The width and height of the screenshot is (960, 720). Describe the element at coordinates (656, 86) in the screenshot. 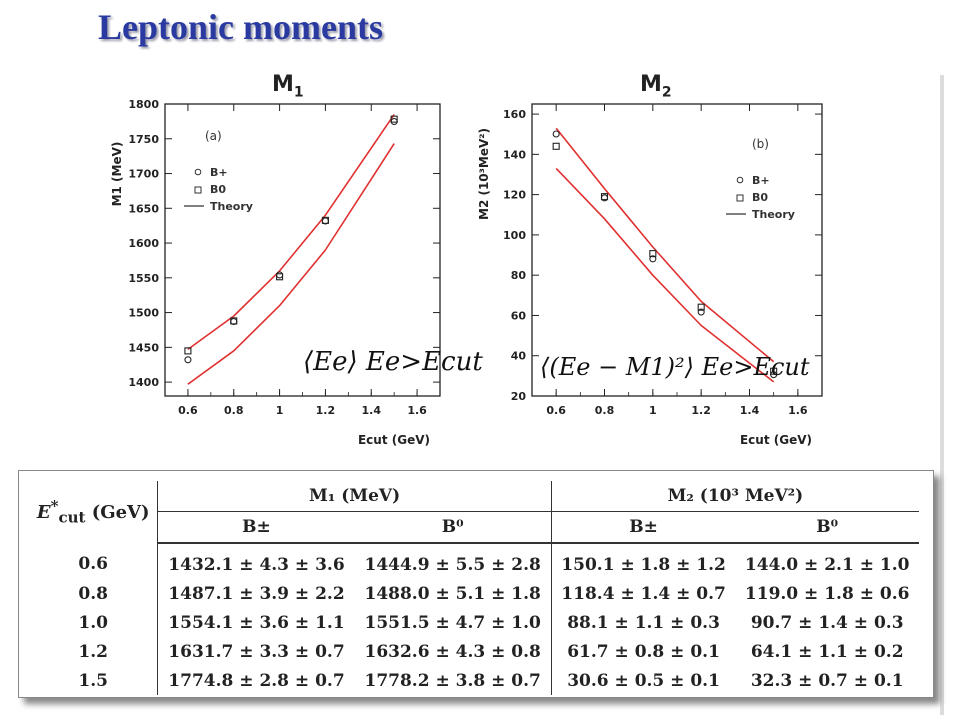

I see `chart-m2-title: M2` at that location.